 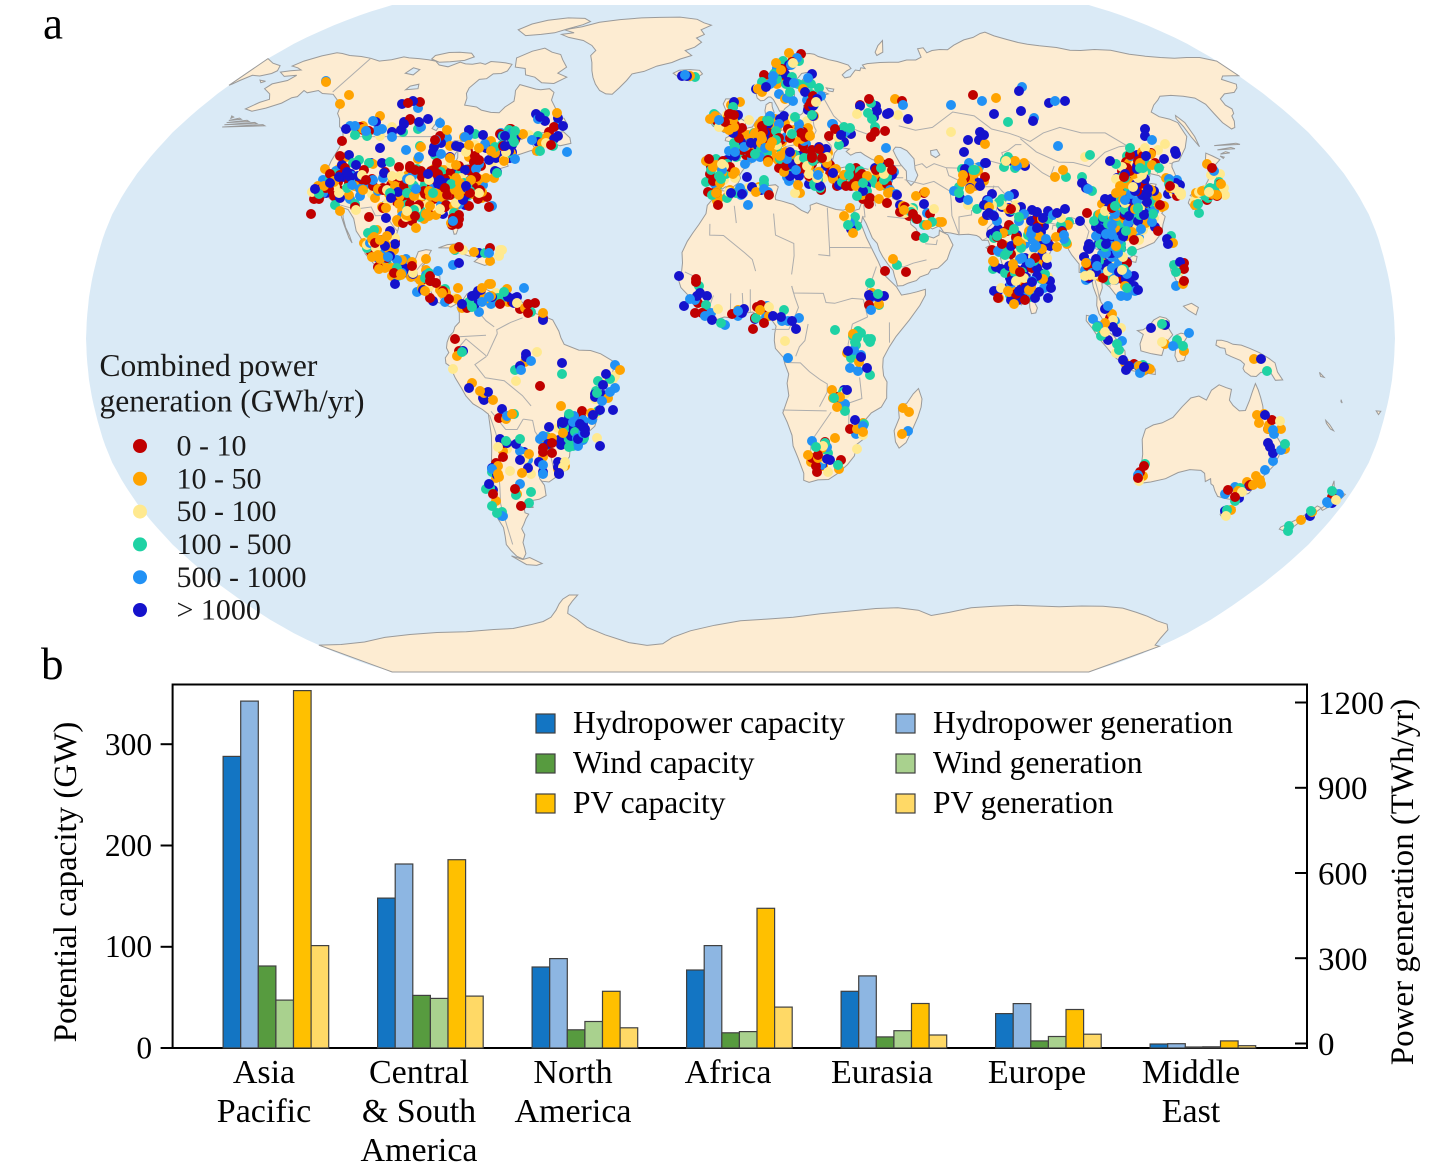 What do you see at coordinates (728, 1072) in the screenshot?
I see `svg-text: Africa` at bounding box center [728, 1072].